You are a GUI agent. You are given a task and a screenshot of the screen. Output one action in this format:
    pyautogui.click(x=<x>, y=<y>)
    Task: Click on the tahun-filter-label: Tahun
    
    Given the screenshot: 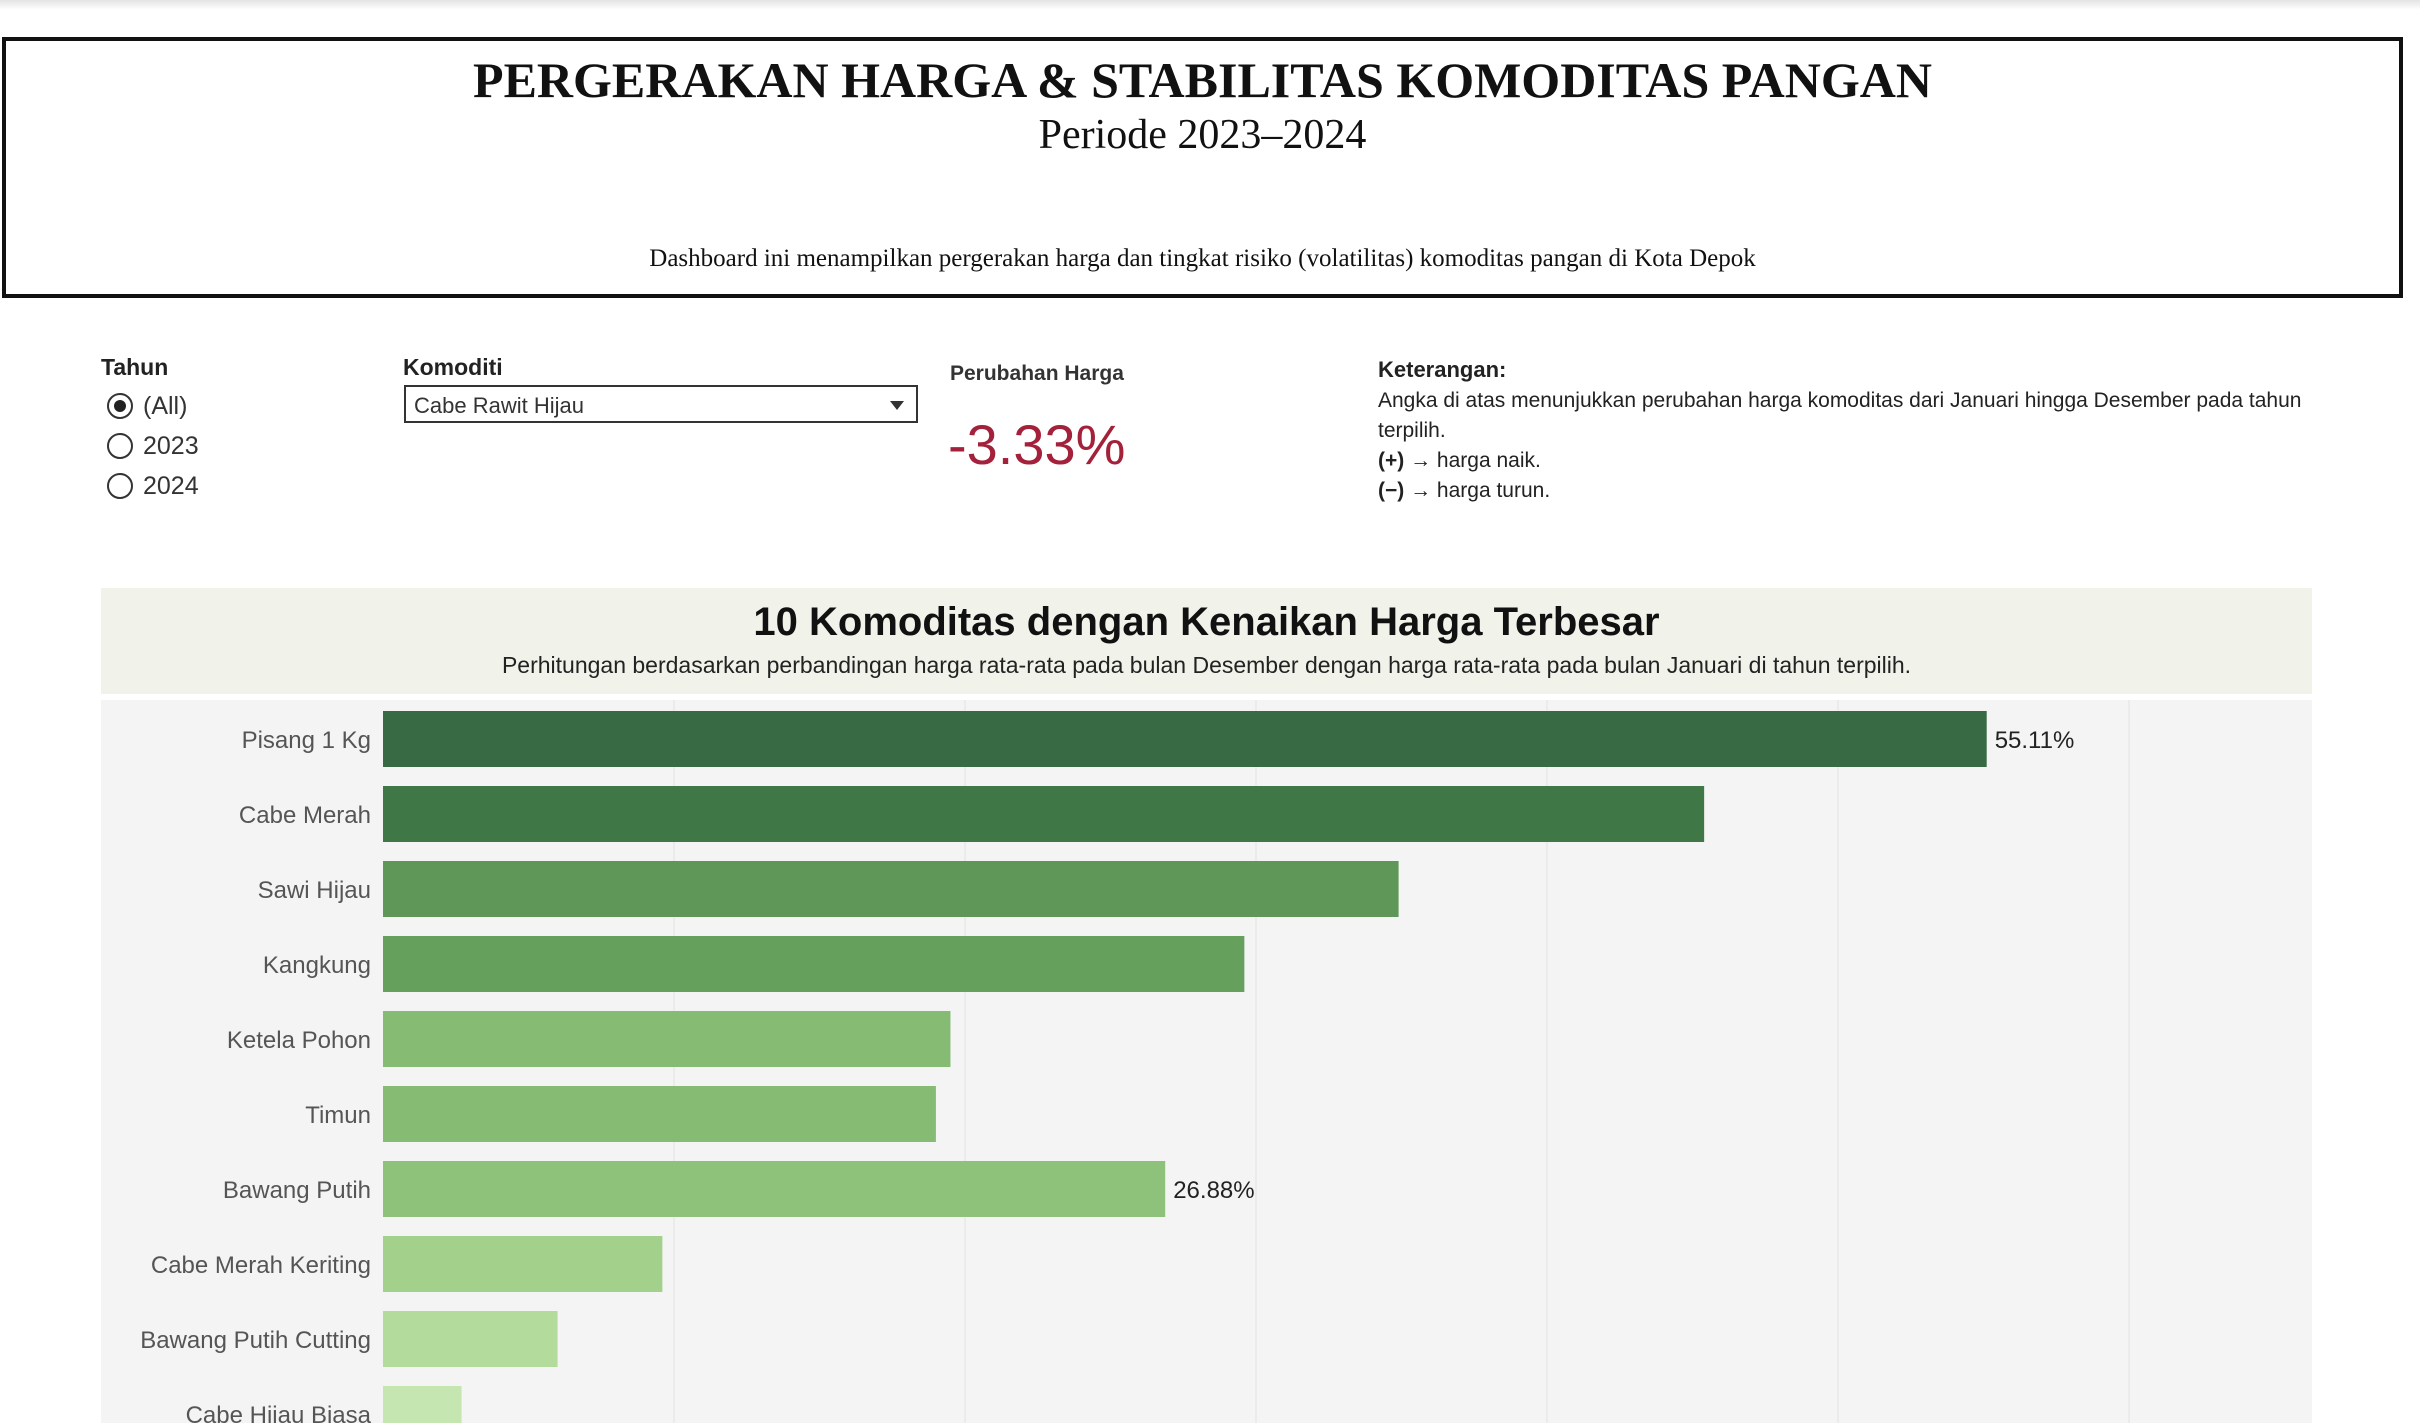 What is the action you would take?
    pyautogui.click(x=135, y=367)
    